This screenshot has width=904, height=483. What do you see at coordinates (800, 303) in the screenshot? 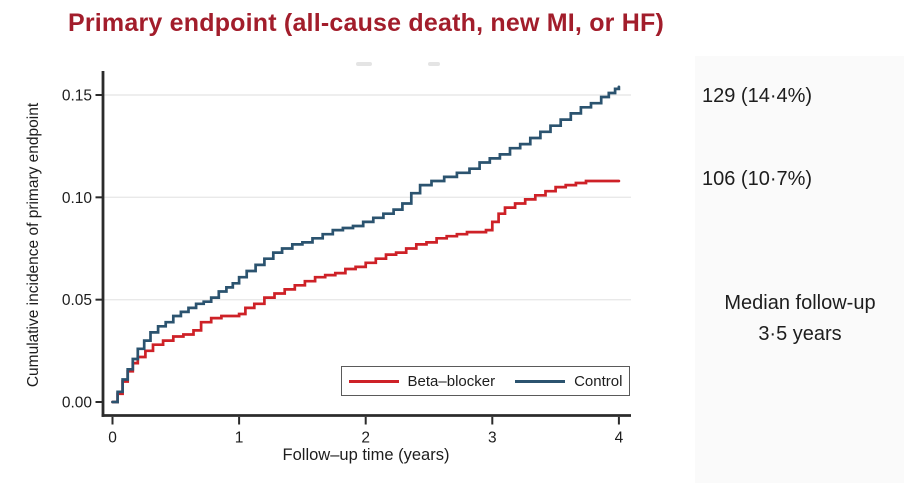
I see `median-followup-line1: Median follow-up` at bounding box center [800, 303].